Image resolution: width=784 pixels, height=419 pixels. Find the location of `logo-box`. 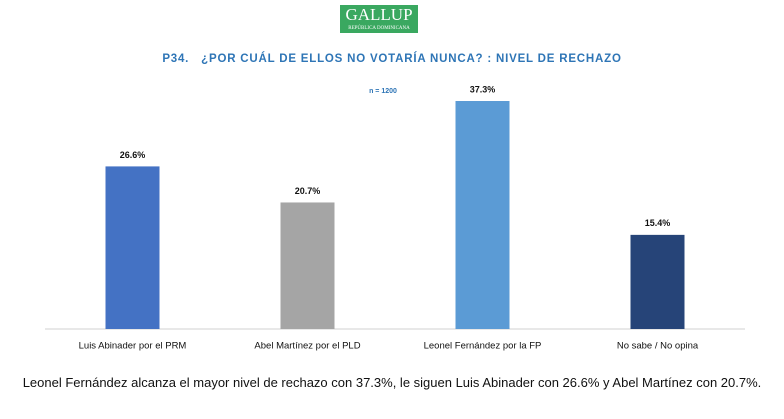

logo-box is located at coordinates (379, 19).